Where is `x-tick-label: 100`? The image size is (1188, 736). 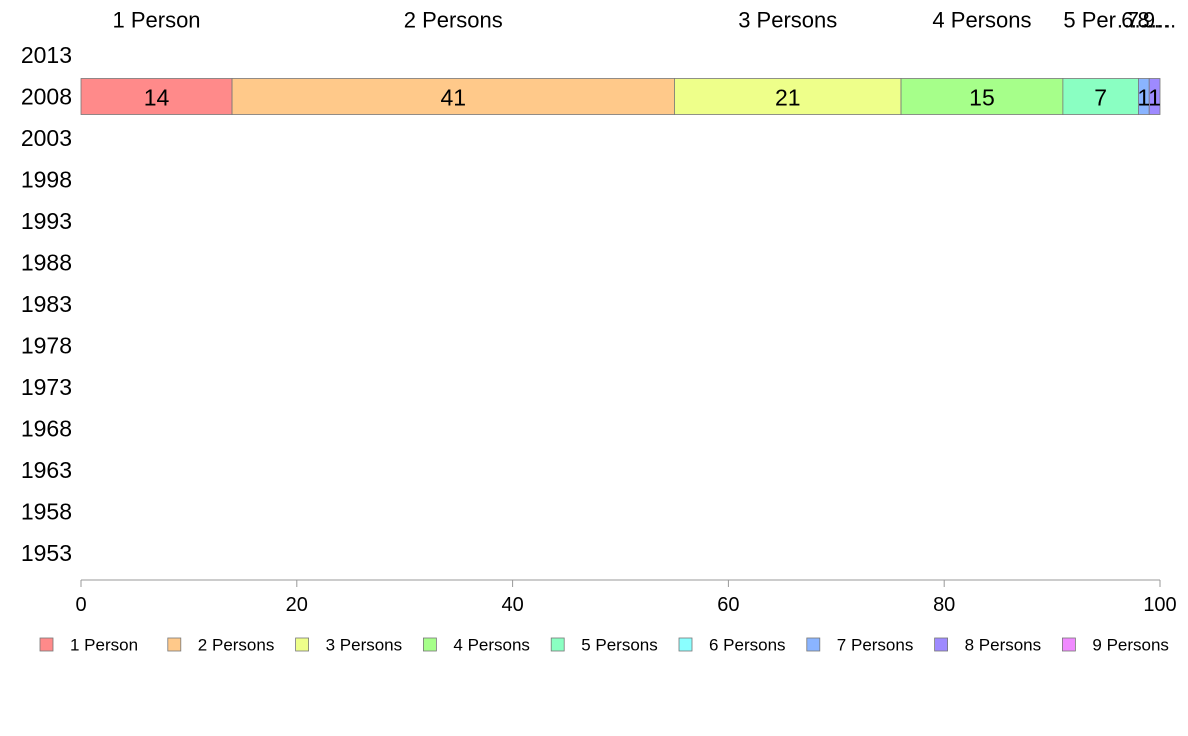
x-tick-label: 100 is located at coordinates (1159, 605).